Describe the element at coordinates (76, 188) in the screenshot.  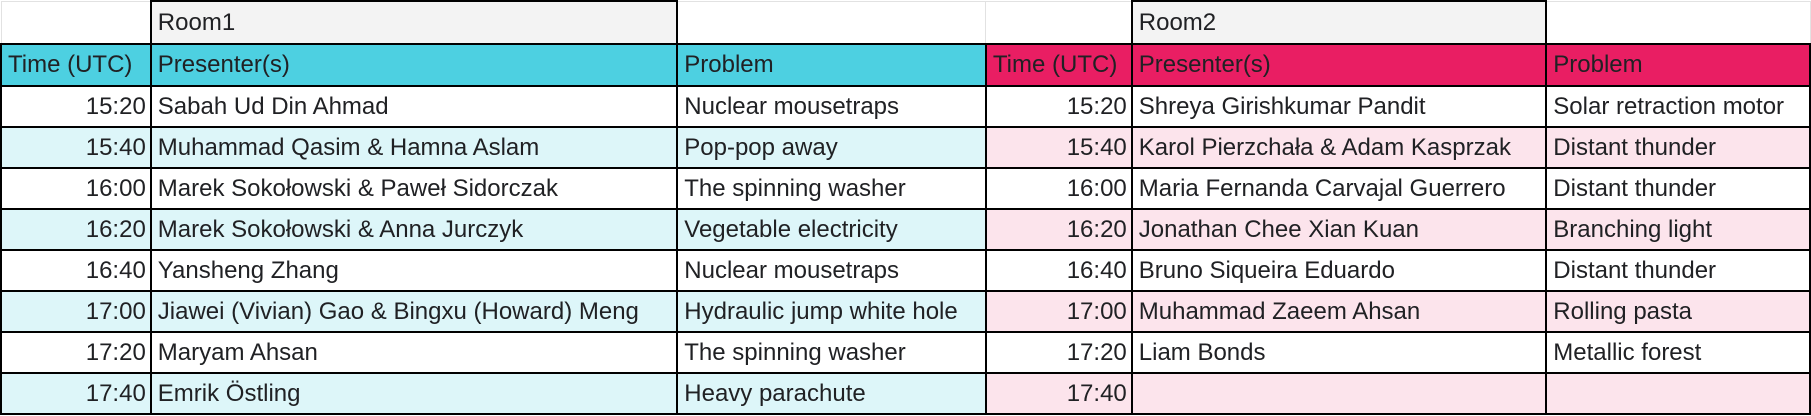
I see `room1-time-cell: 16:00` at that location.